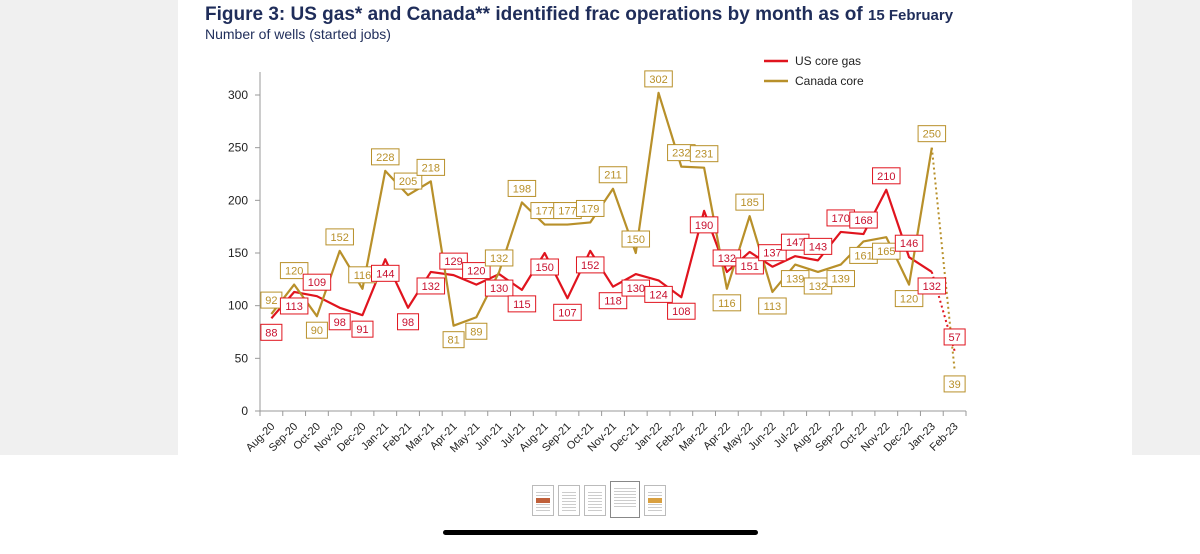 The width and height of the screenshot is (1200, 554). Describe the element at coordinates (569, 500) in the screenshot. I see `page-2-thumb` at that location.